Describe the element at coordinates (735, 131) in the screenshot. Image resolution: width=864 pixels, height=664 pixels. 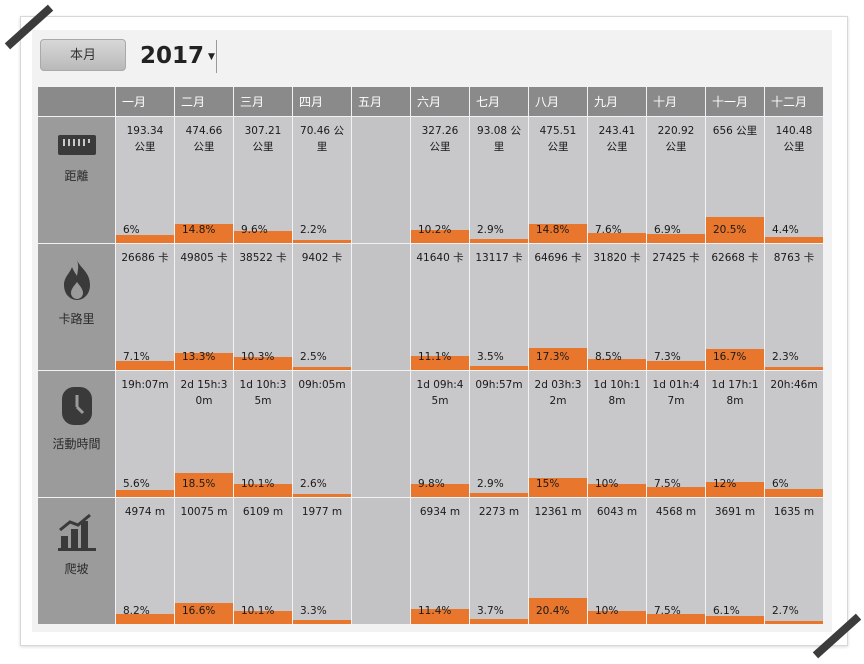
I see `stat-value: 656 公里` at that location.